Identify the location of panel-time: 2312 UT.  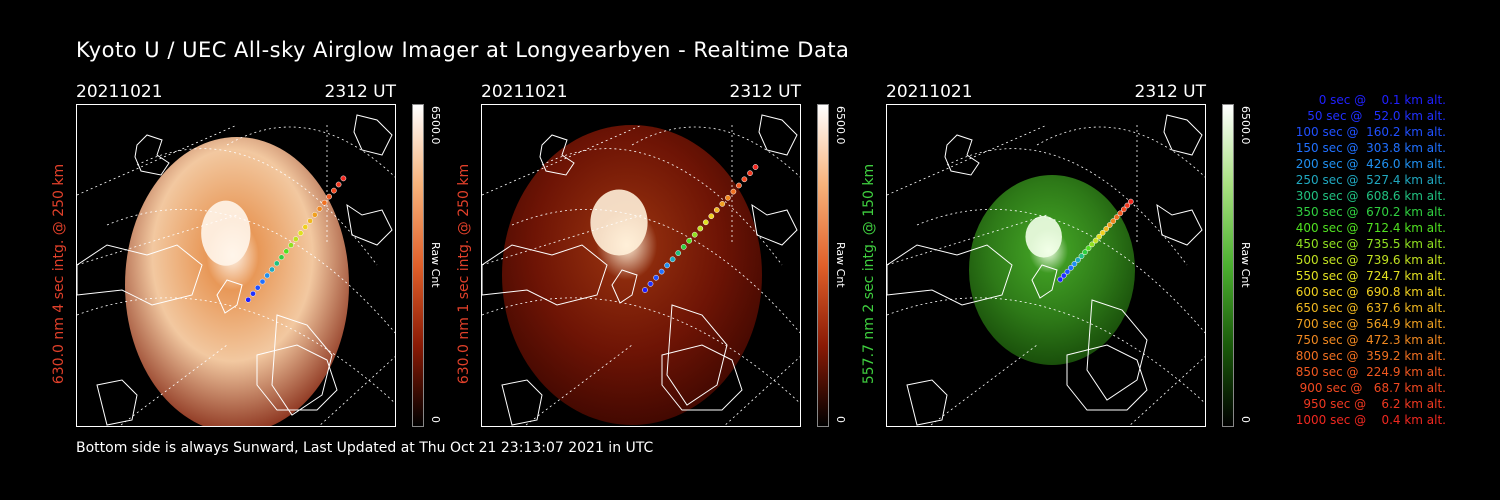
(360, 92).